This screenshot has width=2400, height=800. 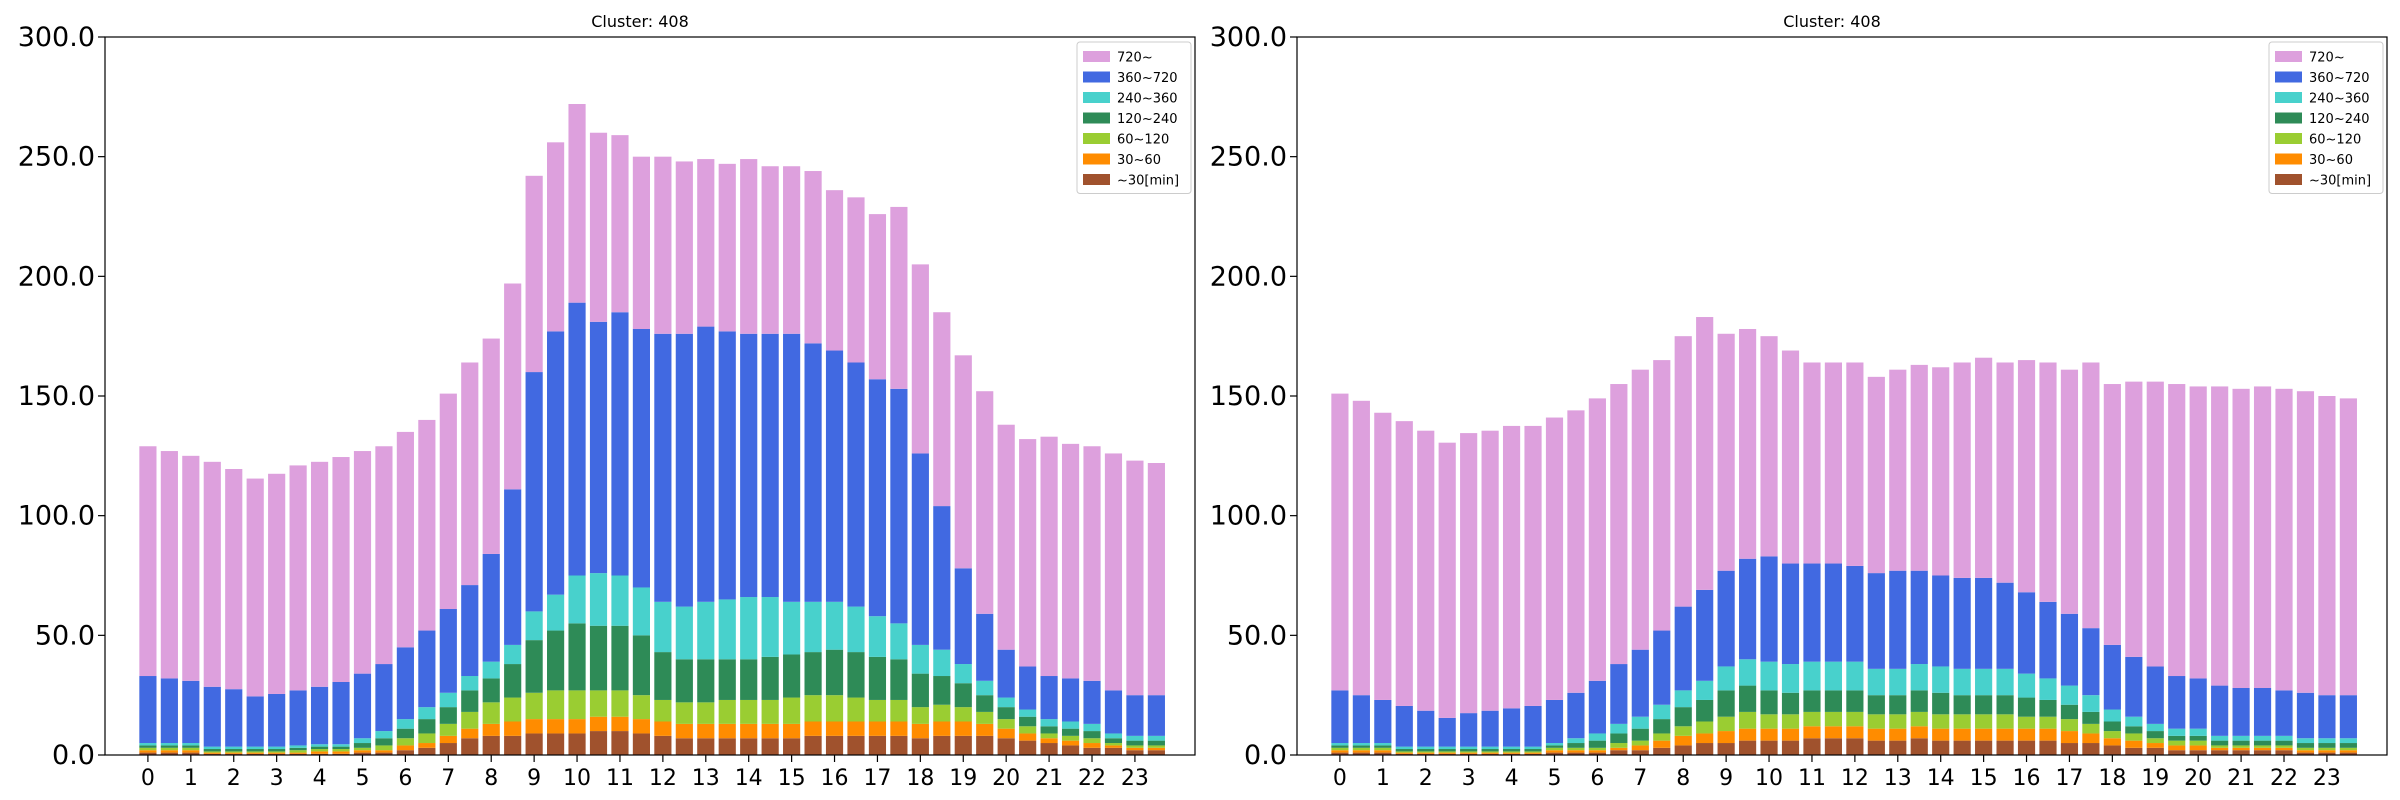 What do you see at coordinates (1248, 516) in the screenshot?
I see `y-tick-label: 100.0` at bounding box center [1248, 516].